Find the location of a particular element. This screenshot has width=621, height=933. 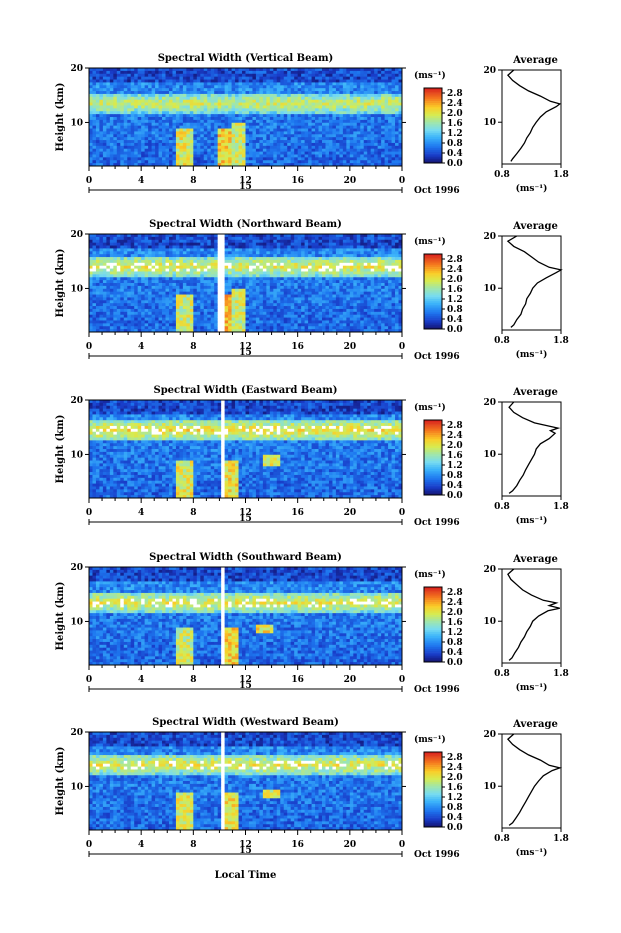

colorbar-tick-label: 0.8 is located at coordinates (455, 144).